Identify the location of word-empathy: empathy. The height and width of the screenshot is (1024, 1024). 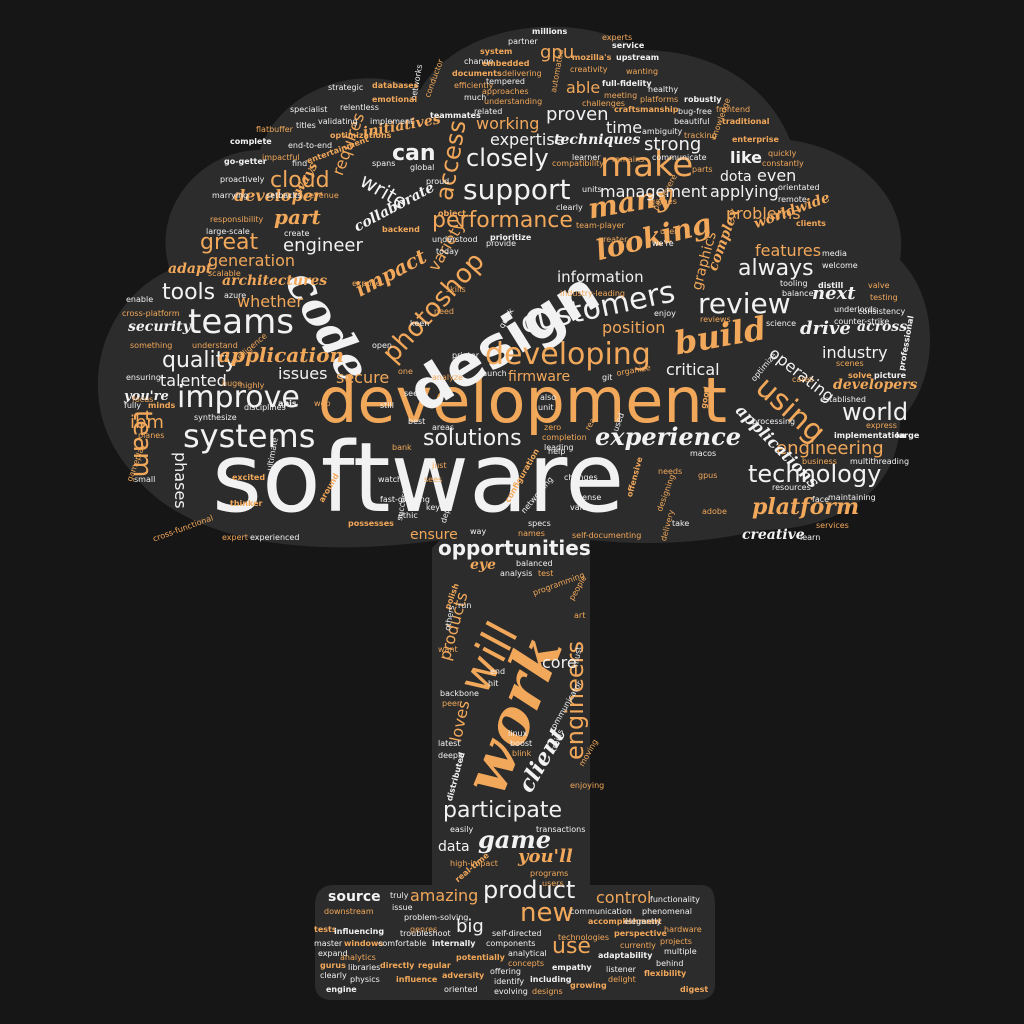
(572, 967).